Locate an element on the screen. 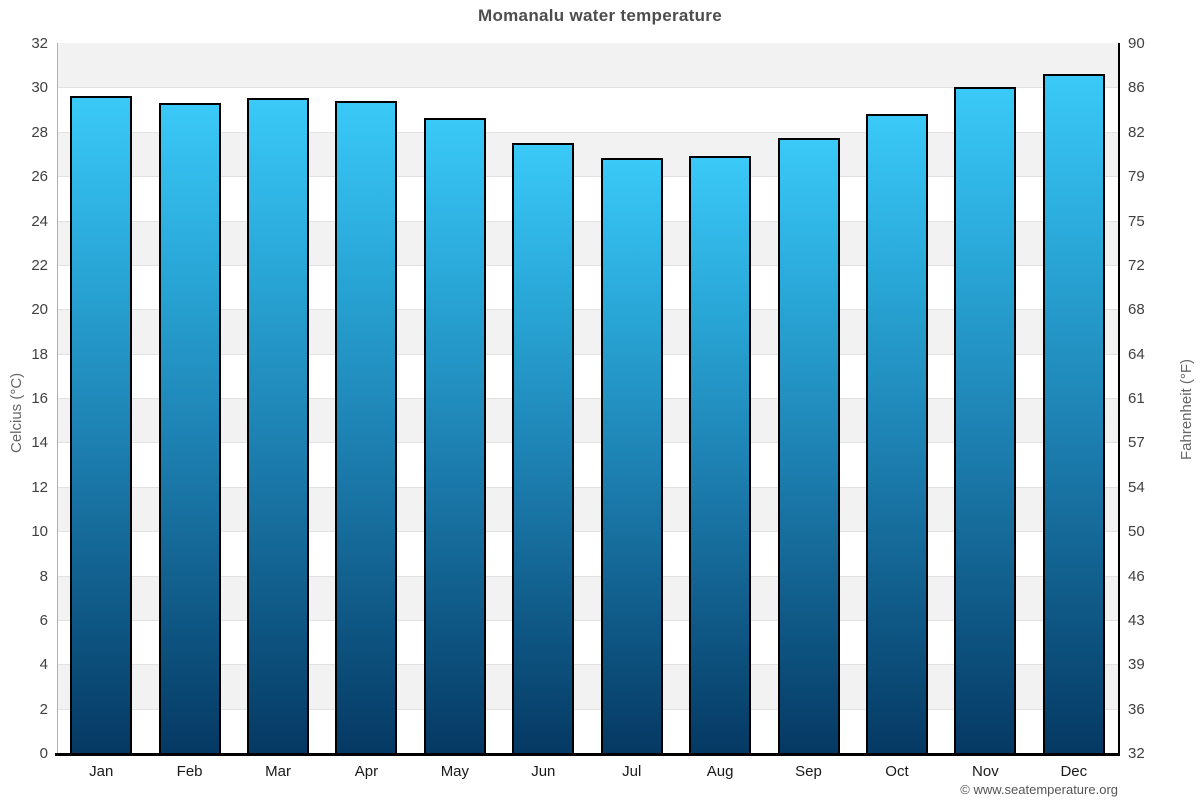 The width and height of the screenshot is (1200, 800). celsius-tick-12: 12 is located at coordinates (39, 487).